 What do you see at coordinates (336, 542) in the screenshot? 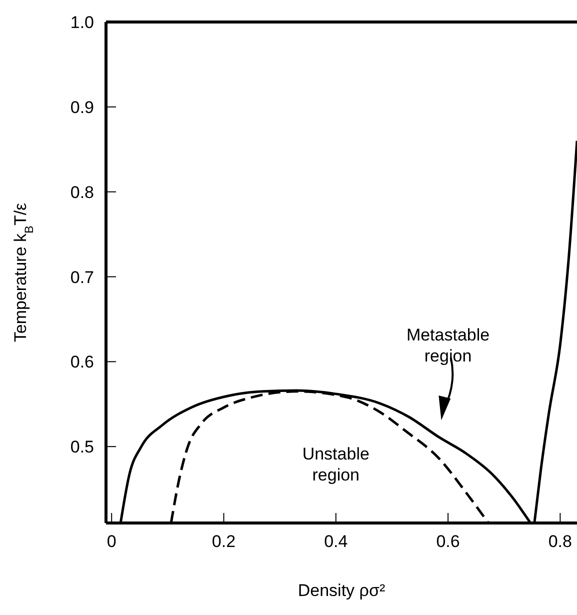
I see `x-tick-label: 0.4` at bounding box center [336, 542].